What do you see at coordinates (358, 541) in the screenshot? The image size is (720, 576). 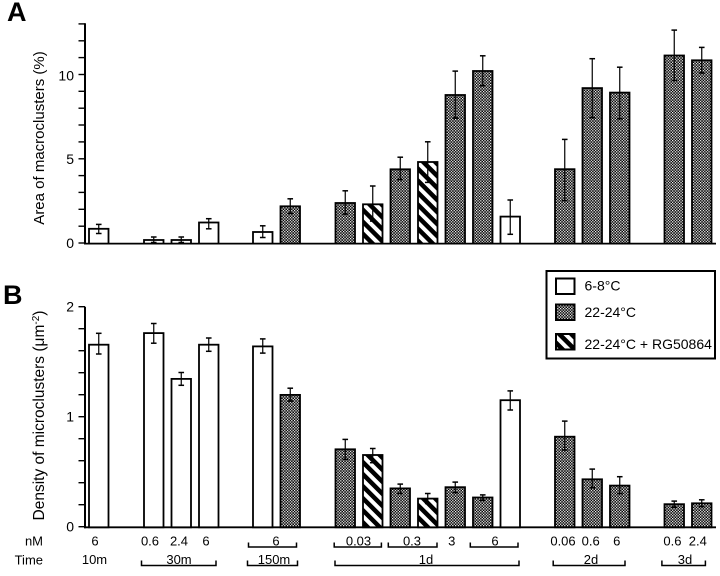 I see `svg-text: 0.03` at bounding box center [358, 541].